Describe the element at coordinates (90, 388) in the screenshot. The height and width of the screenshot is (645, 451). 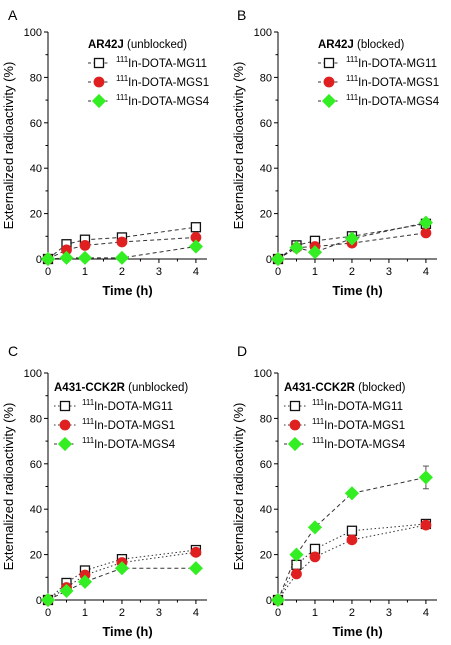
I see `panel-title-bold: A431-CCK2R` at that location.